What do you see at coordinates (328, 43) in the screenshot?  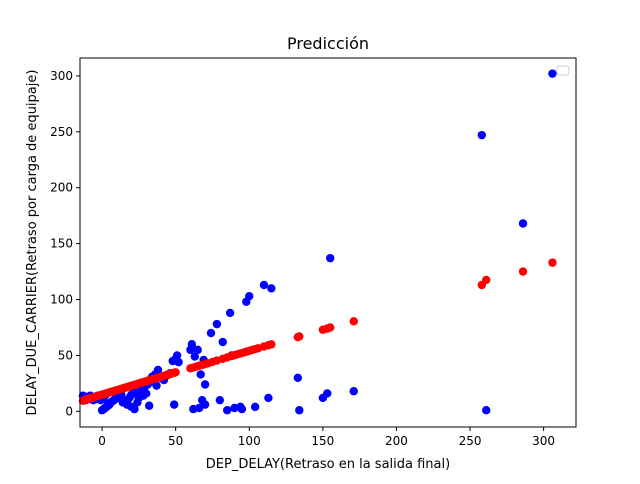 I see `chart-title: Predicción` at bounding box center [328, 43].